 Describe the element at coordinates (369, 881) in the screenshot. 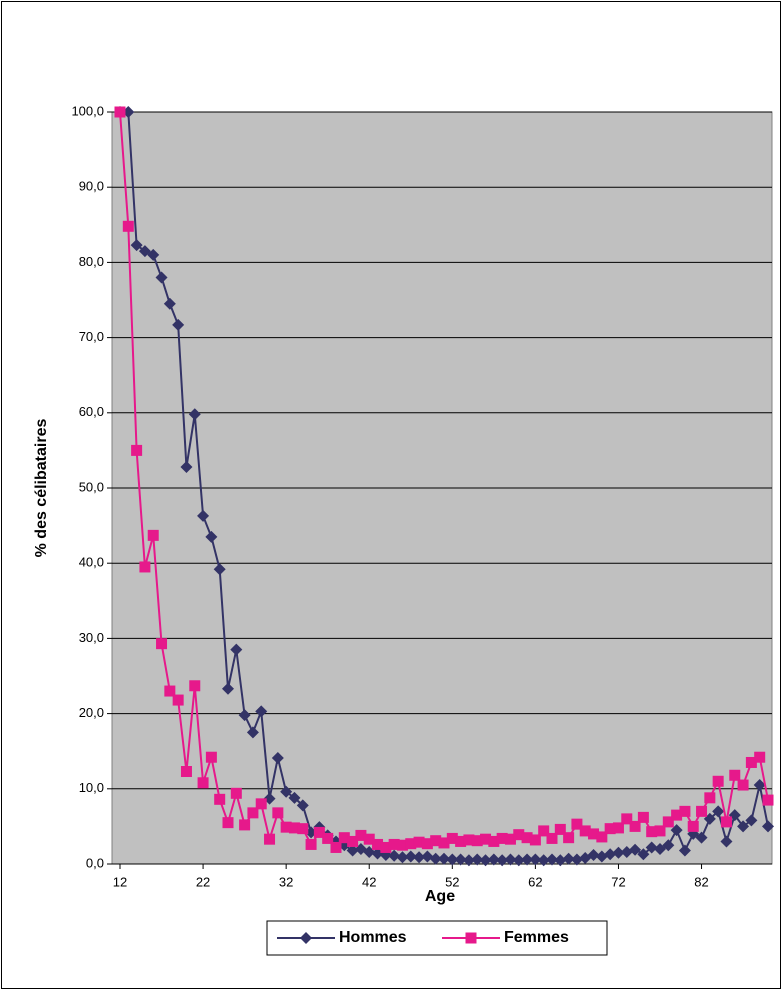

I see `x-tick-label: 42` at that location.